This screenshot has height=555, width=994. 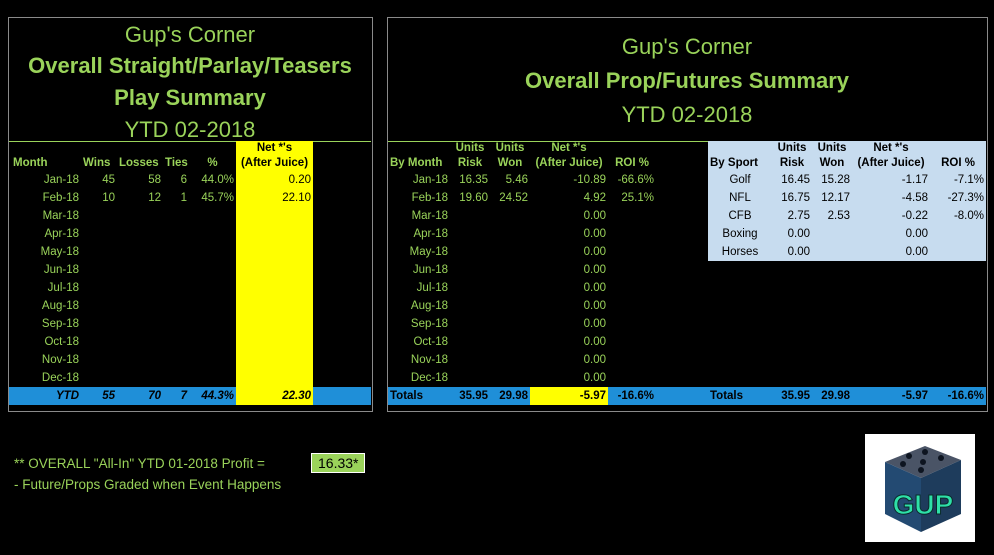 What do you see at coordinates (548, 360) in the screenshot?
I see `right-table-row: Nov-18 0.00` at bounding box center [548, 360].